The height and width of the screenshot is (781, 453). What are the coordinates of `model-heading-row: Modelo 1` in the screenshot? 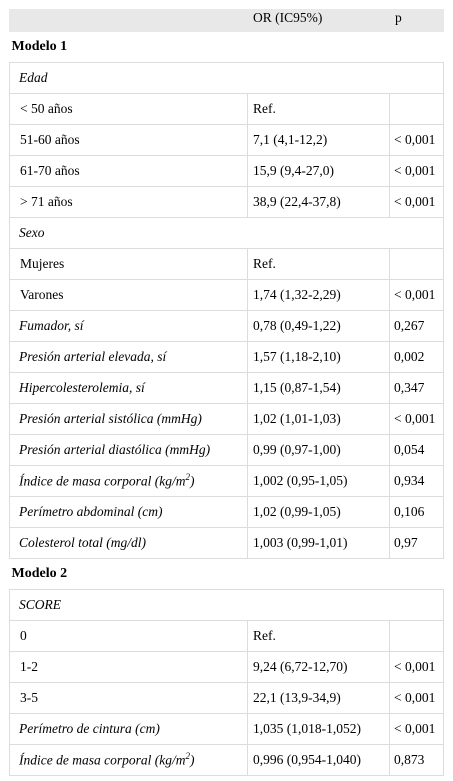 It's located at (226, 47).